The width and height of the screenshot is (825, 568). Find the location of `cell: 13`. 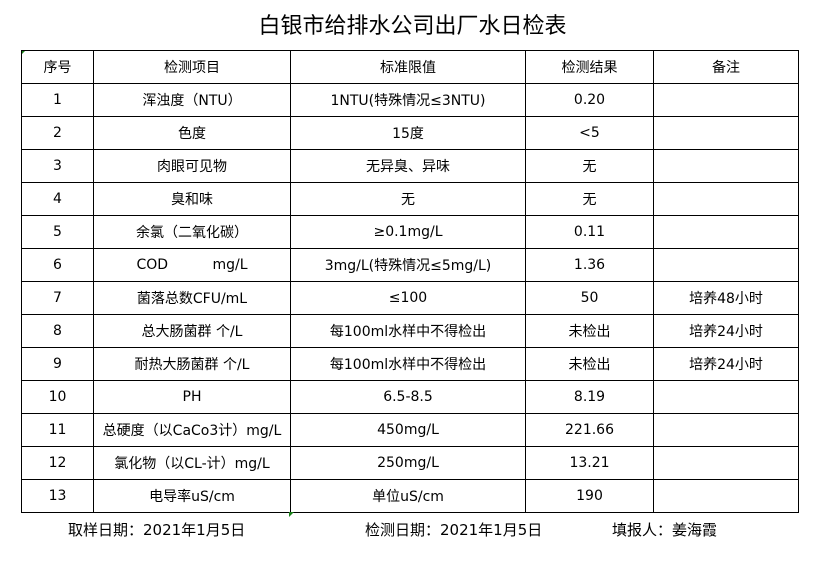

cell: 13 is located at coordinates (57, 496).